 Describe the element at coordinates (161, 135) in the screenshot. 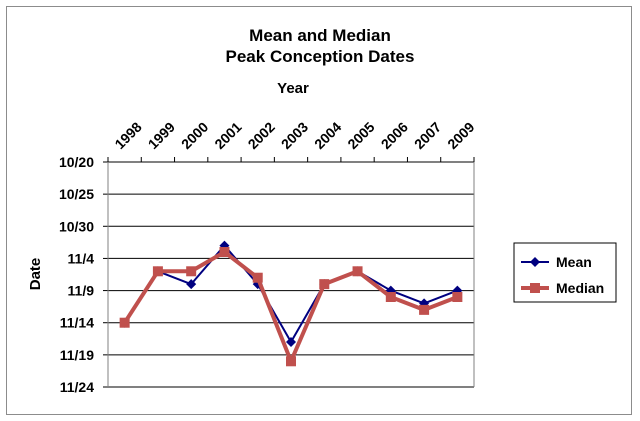

I see `x-tick-label: 1999` at that location.